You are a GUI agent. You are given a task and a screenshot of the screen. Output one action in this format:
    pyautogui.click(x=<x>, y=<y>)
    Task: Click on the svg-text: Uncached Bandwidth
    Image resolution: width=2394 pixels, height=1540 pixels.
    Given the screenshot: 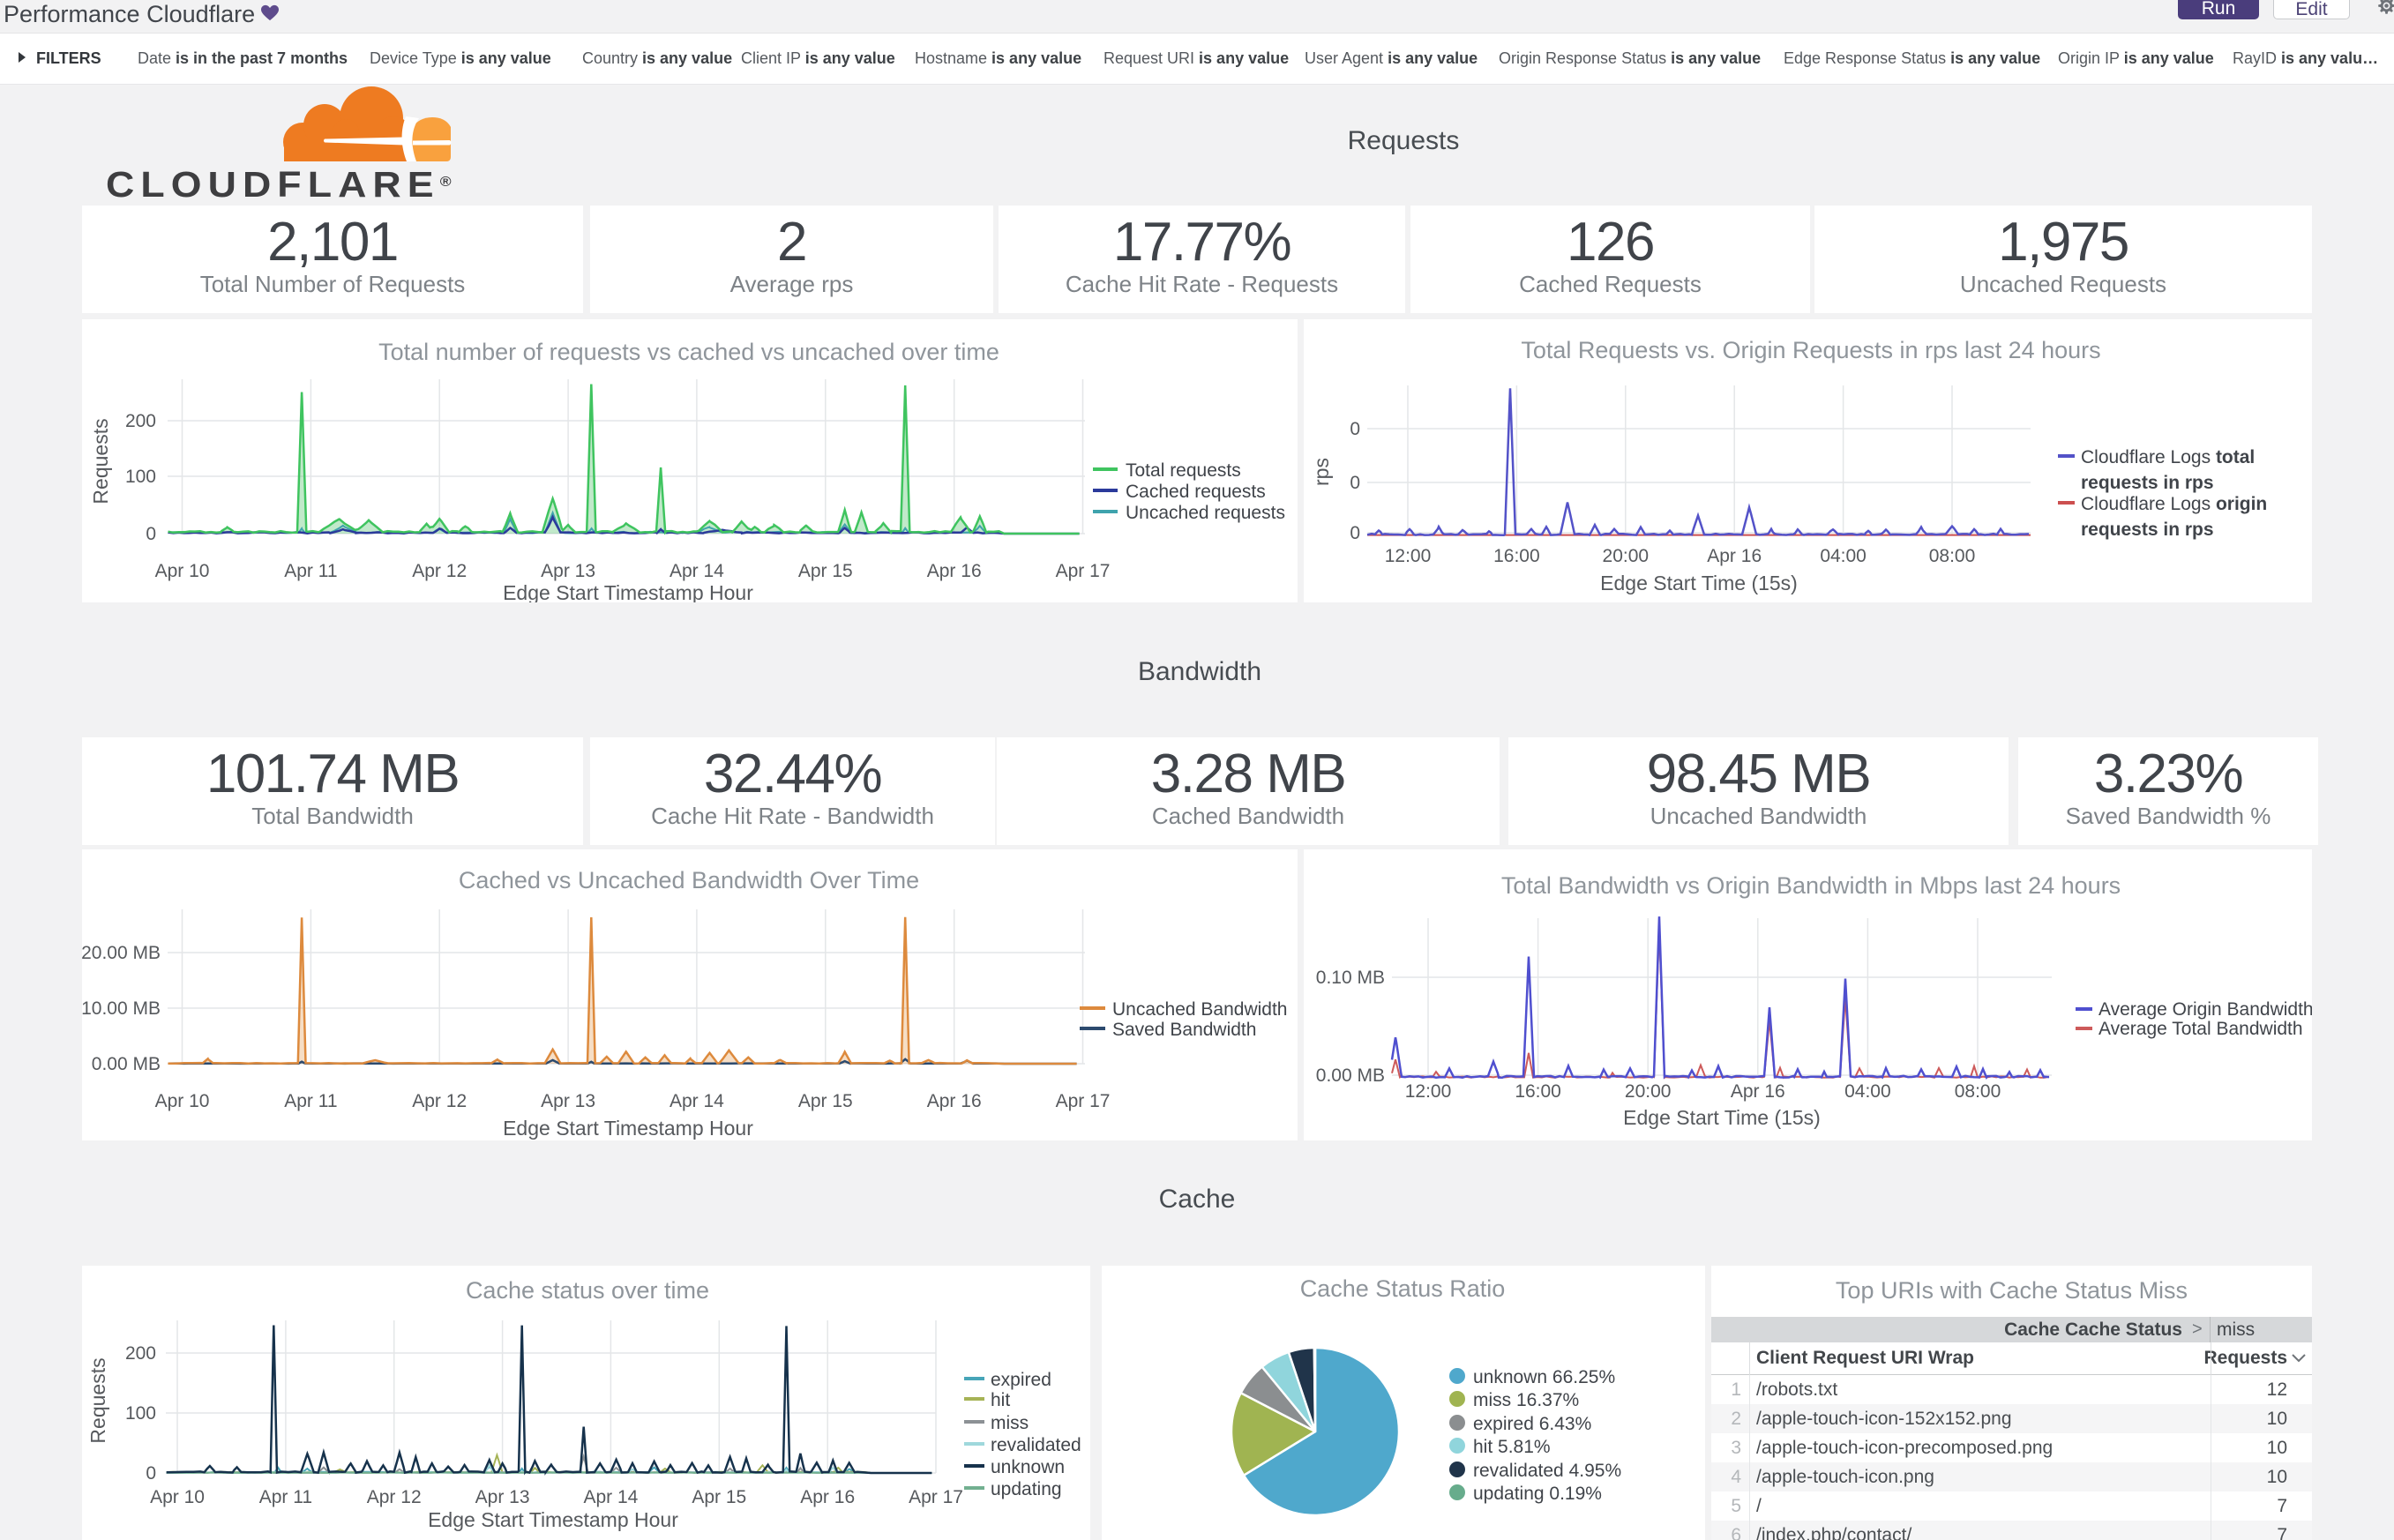 What is the action you would take?
    pyautogui.click(x=1199, y=1009)
    